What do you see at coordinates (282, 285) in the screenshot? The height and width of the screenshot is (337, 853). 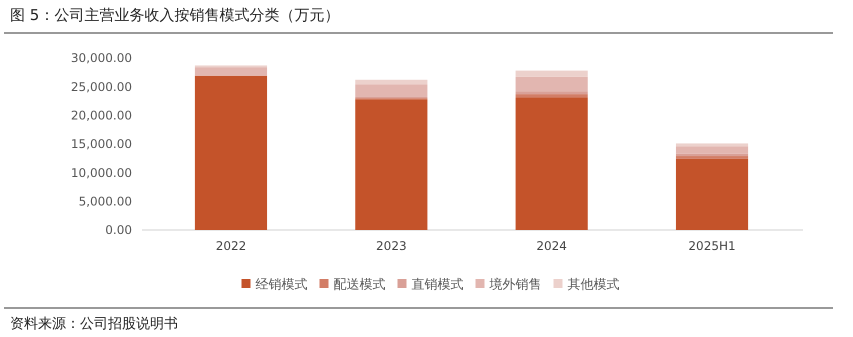 I see `legend-label: 经销模式` at bounding box center [282, 285].